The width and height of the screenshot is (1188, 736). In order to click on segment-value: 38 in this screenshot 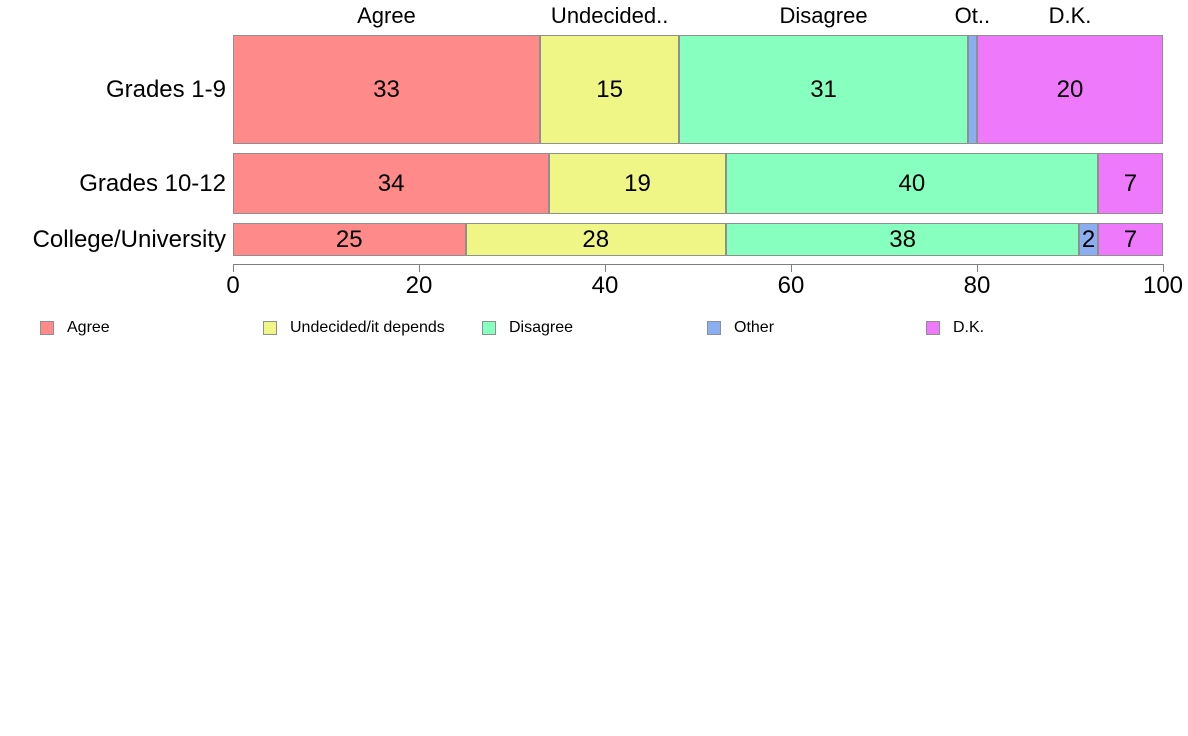, I will do `click(902, 239)`.